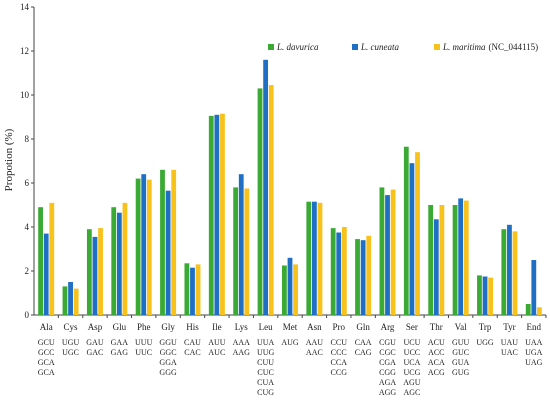  What do you see at coordinates (436, 372) in the screenshot?
I see `codon-label: ACG` at bounding box center [436, 372].